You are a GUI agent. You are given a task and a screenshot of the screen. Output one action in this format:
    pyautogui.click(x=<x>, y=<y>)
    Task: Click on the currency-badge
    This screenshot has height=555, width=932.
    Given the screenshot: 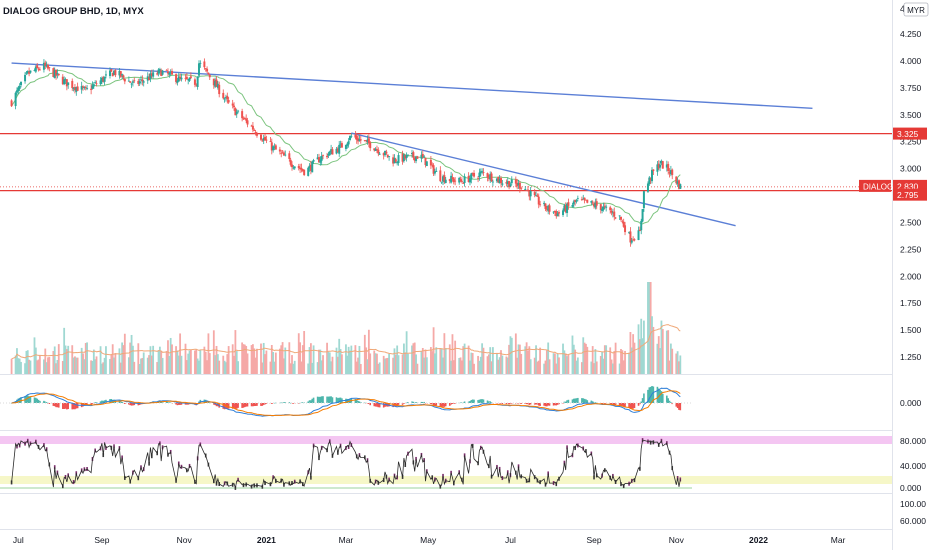 What is the action you would take?
    pyautogui.click(x=916, y=9)
    